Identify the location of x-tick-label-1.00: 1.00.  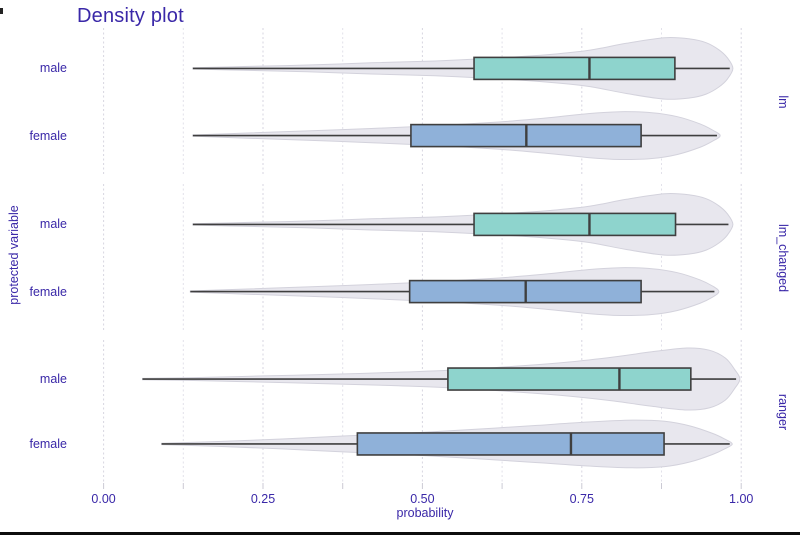
(741, 499).